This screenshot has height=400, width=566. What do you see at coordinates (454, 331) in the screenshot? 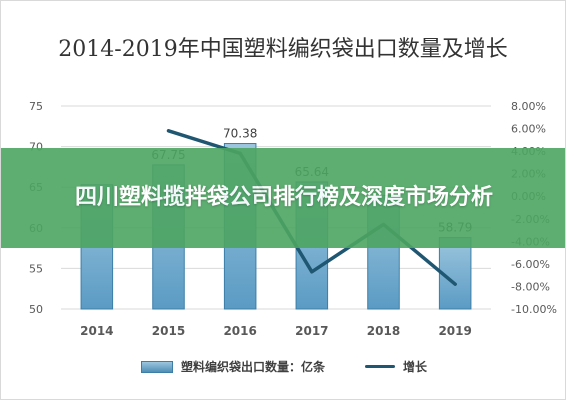
I see `x-tick-label: 2019` at bounding box center [454, 331].